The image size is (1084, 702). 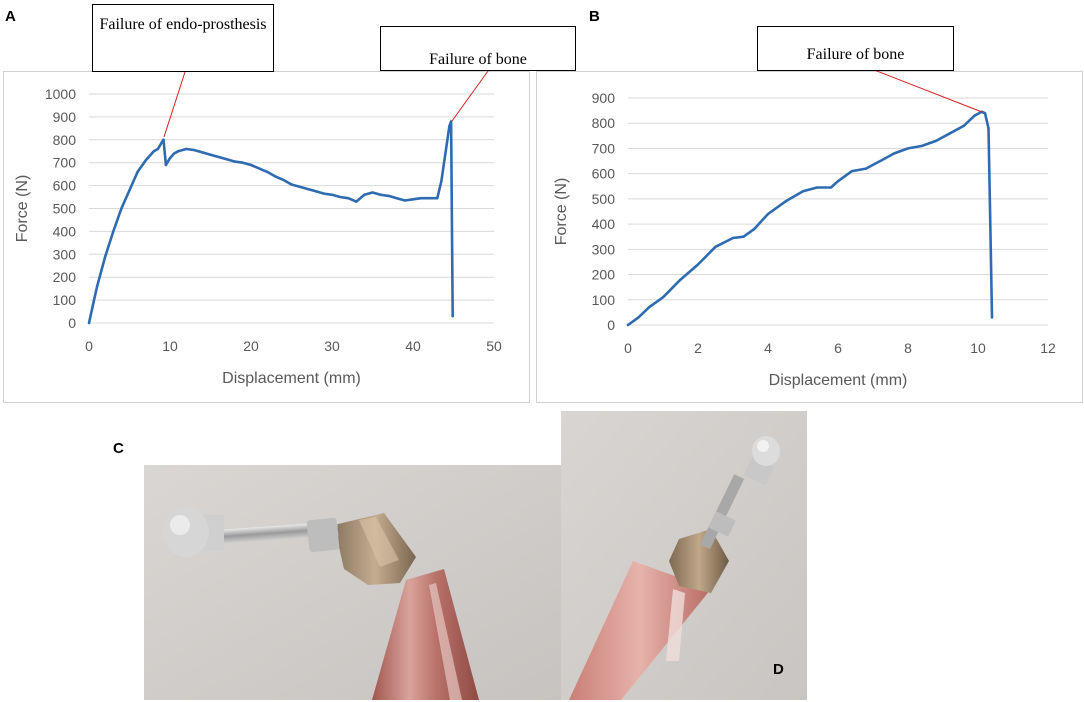 What do you see at coordinates (908, 348) in the screenshot?
I see `x-tick-label: 8` at bounding box center [908, 348].